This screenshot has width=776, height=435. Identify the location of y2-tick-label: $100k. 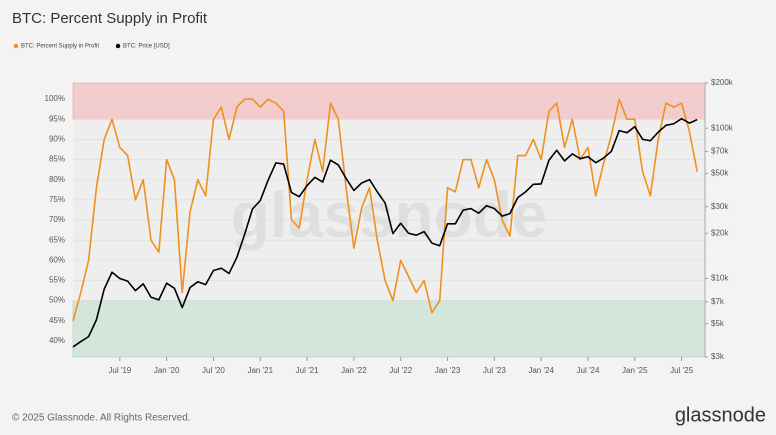
(722, 127).